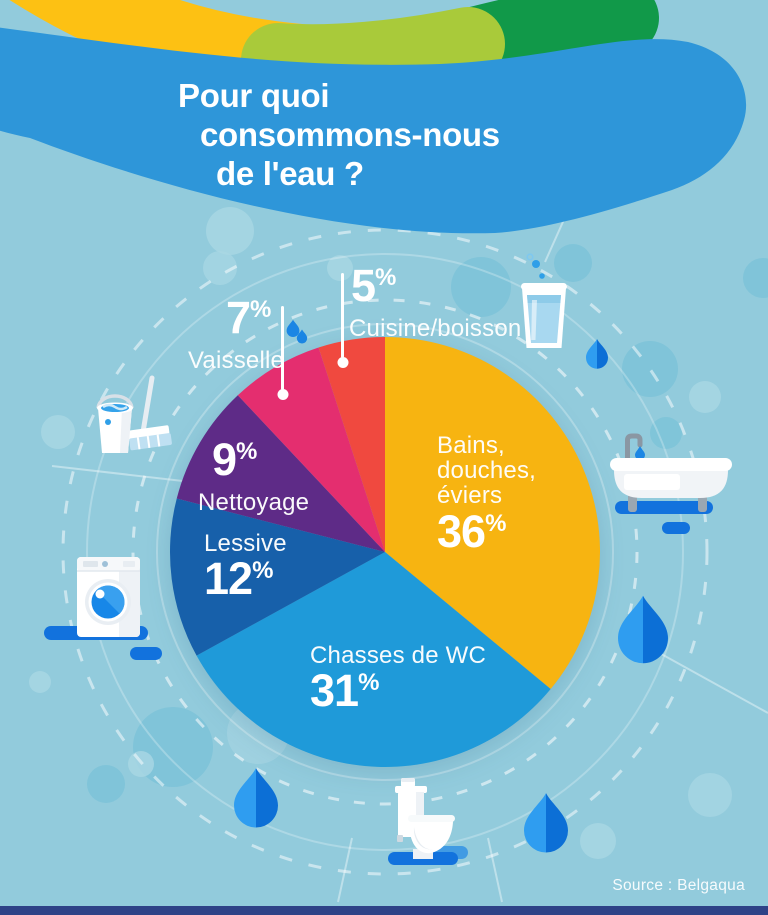 The width and height of the screenshot is (768, 915). I want to click on pie-label-value: 36, so click(461, 531).